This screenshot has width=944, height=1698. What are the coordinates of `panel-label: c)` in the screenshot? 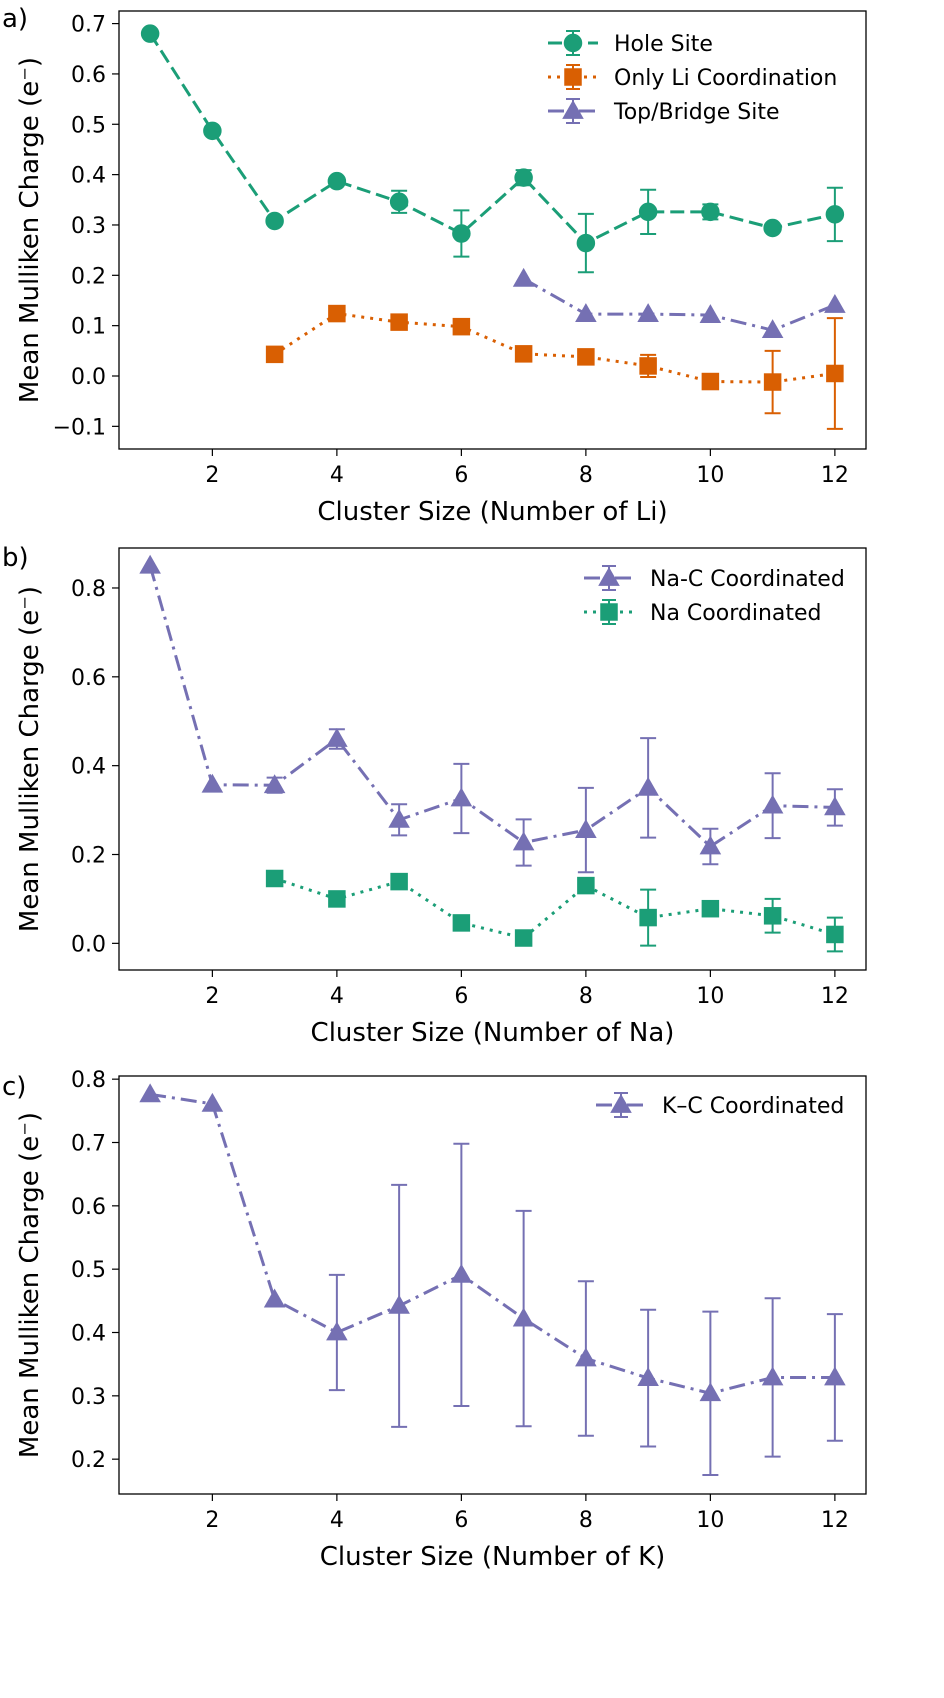 It's located at (14, 1087).